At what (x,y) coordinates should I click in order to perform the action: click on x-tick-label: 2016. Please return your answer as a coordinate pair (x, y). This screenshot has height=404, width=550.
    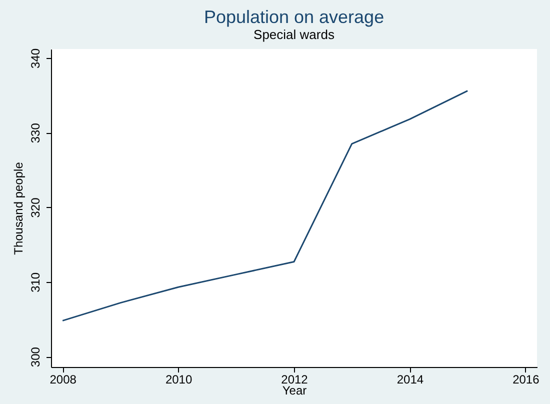
    Looking at the image, I should click on (526, 379).